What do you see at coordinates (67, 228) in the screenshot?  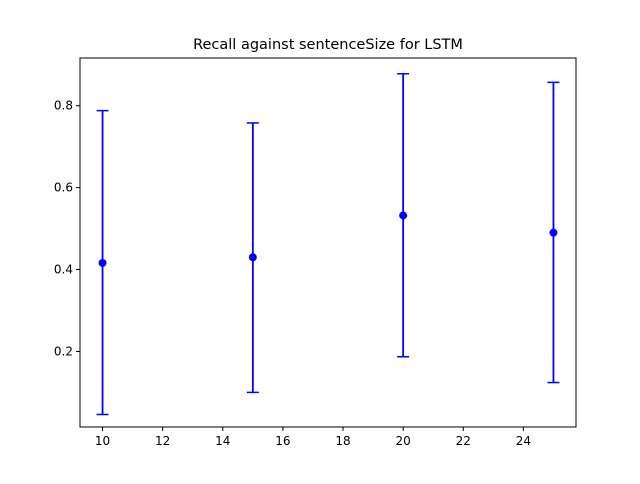 I see `y-axis: 0.2 0.4 0.6 0.8` at bounding box center [67, 228].